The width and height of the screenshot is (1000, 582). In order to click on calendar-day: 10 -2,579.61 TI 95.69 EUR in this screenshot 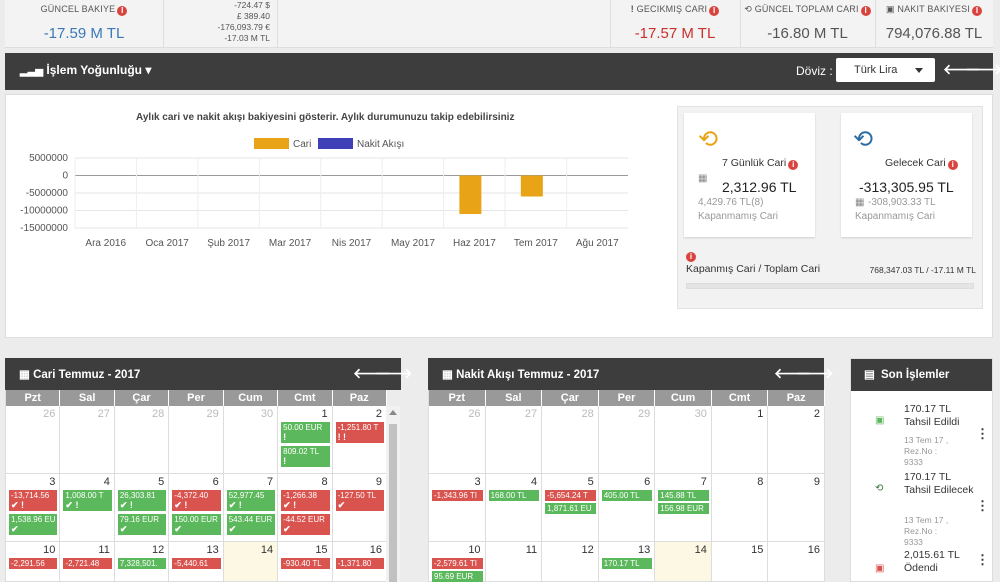, I will do `click(457, 562)`.